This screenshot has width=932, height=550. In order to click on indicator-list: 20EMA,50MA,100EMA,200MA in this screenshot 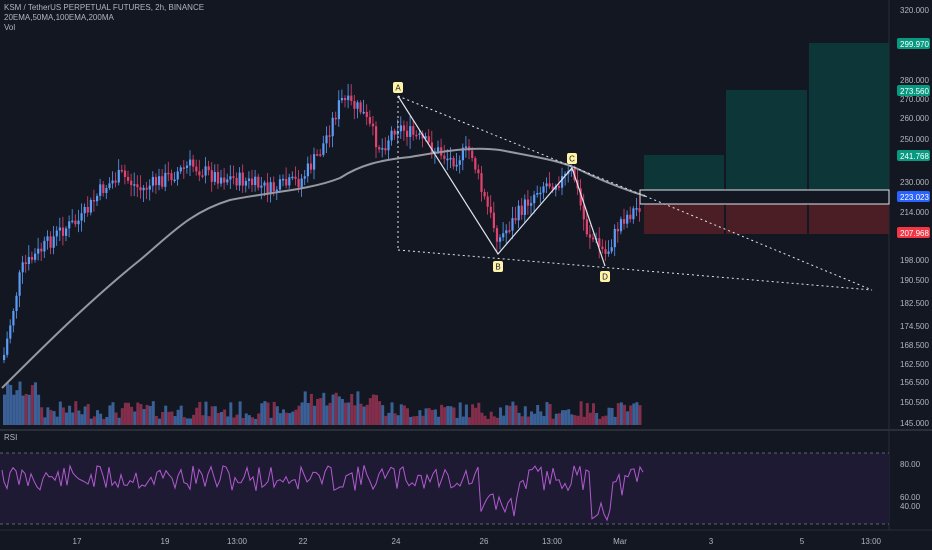, I will do `click(59, 17)`.